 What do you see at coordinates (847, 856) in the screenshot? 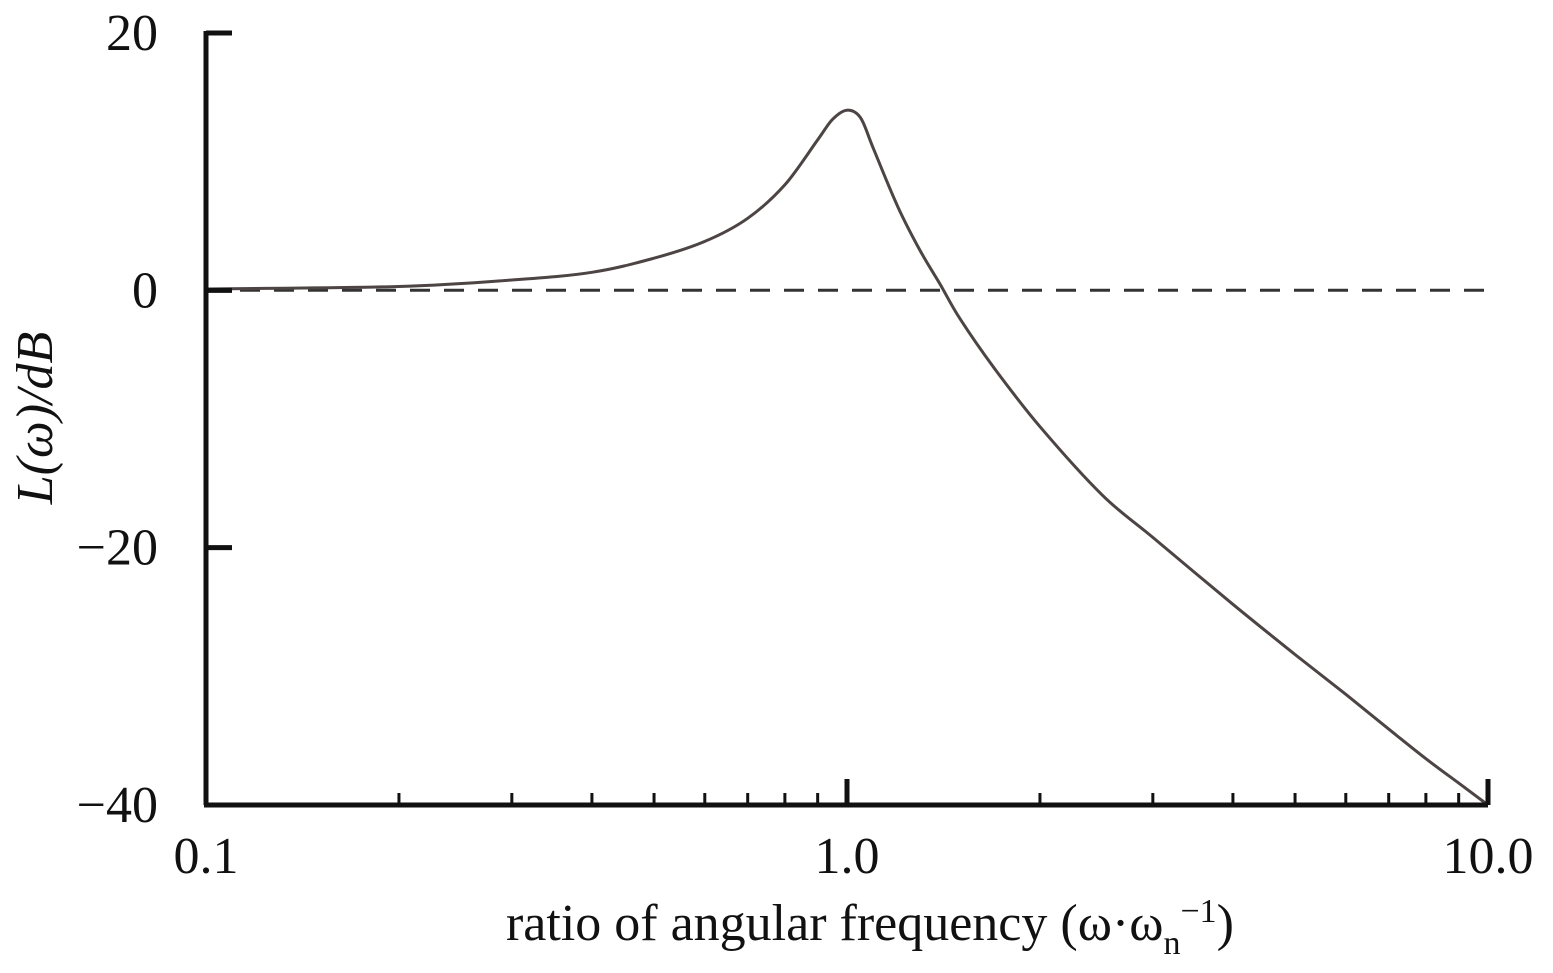
I see `x-tick-label: 1.0` at bounding box center [847, 856].